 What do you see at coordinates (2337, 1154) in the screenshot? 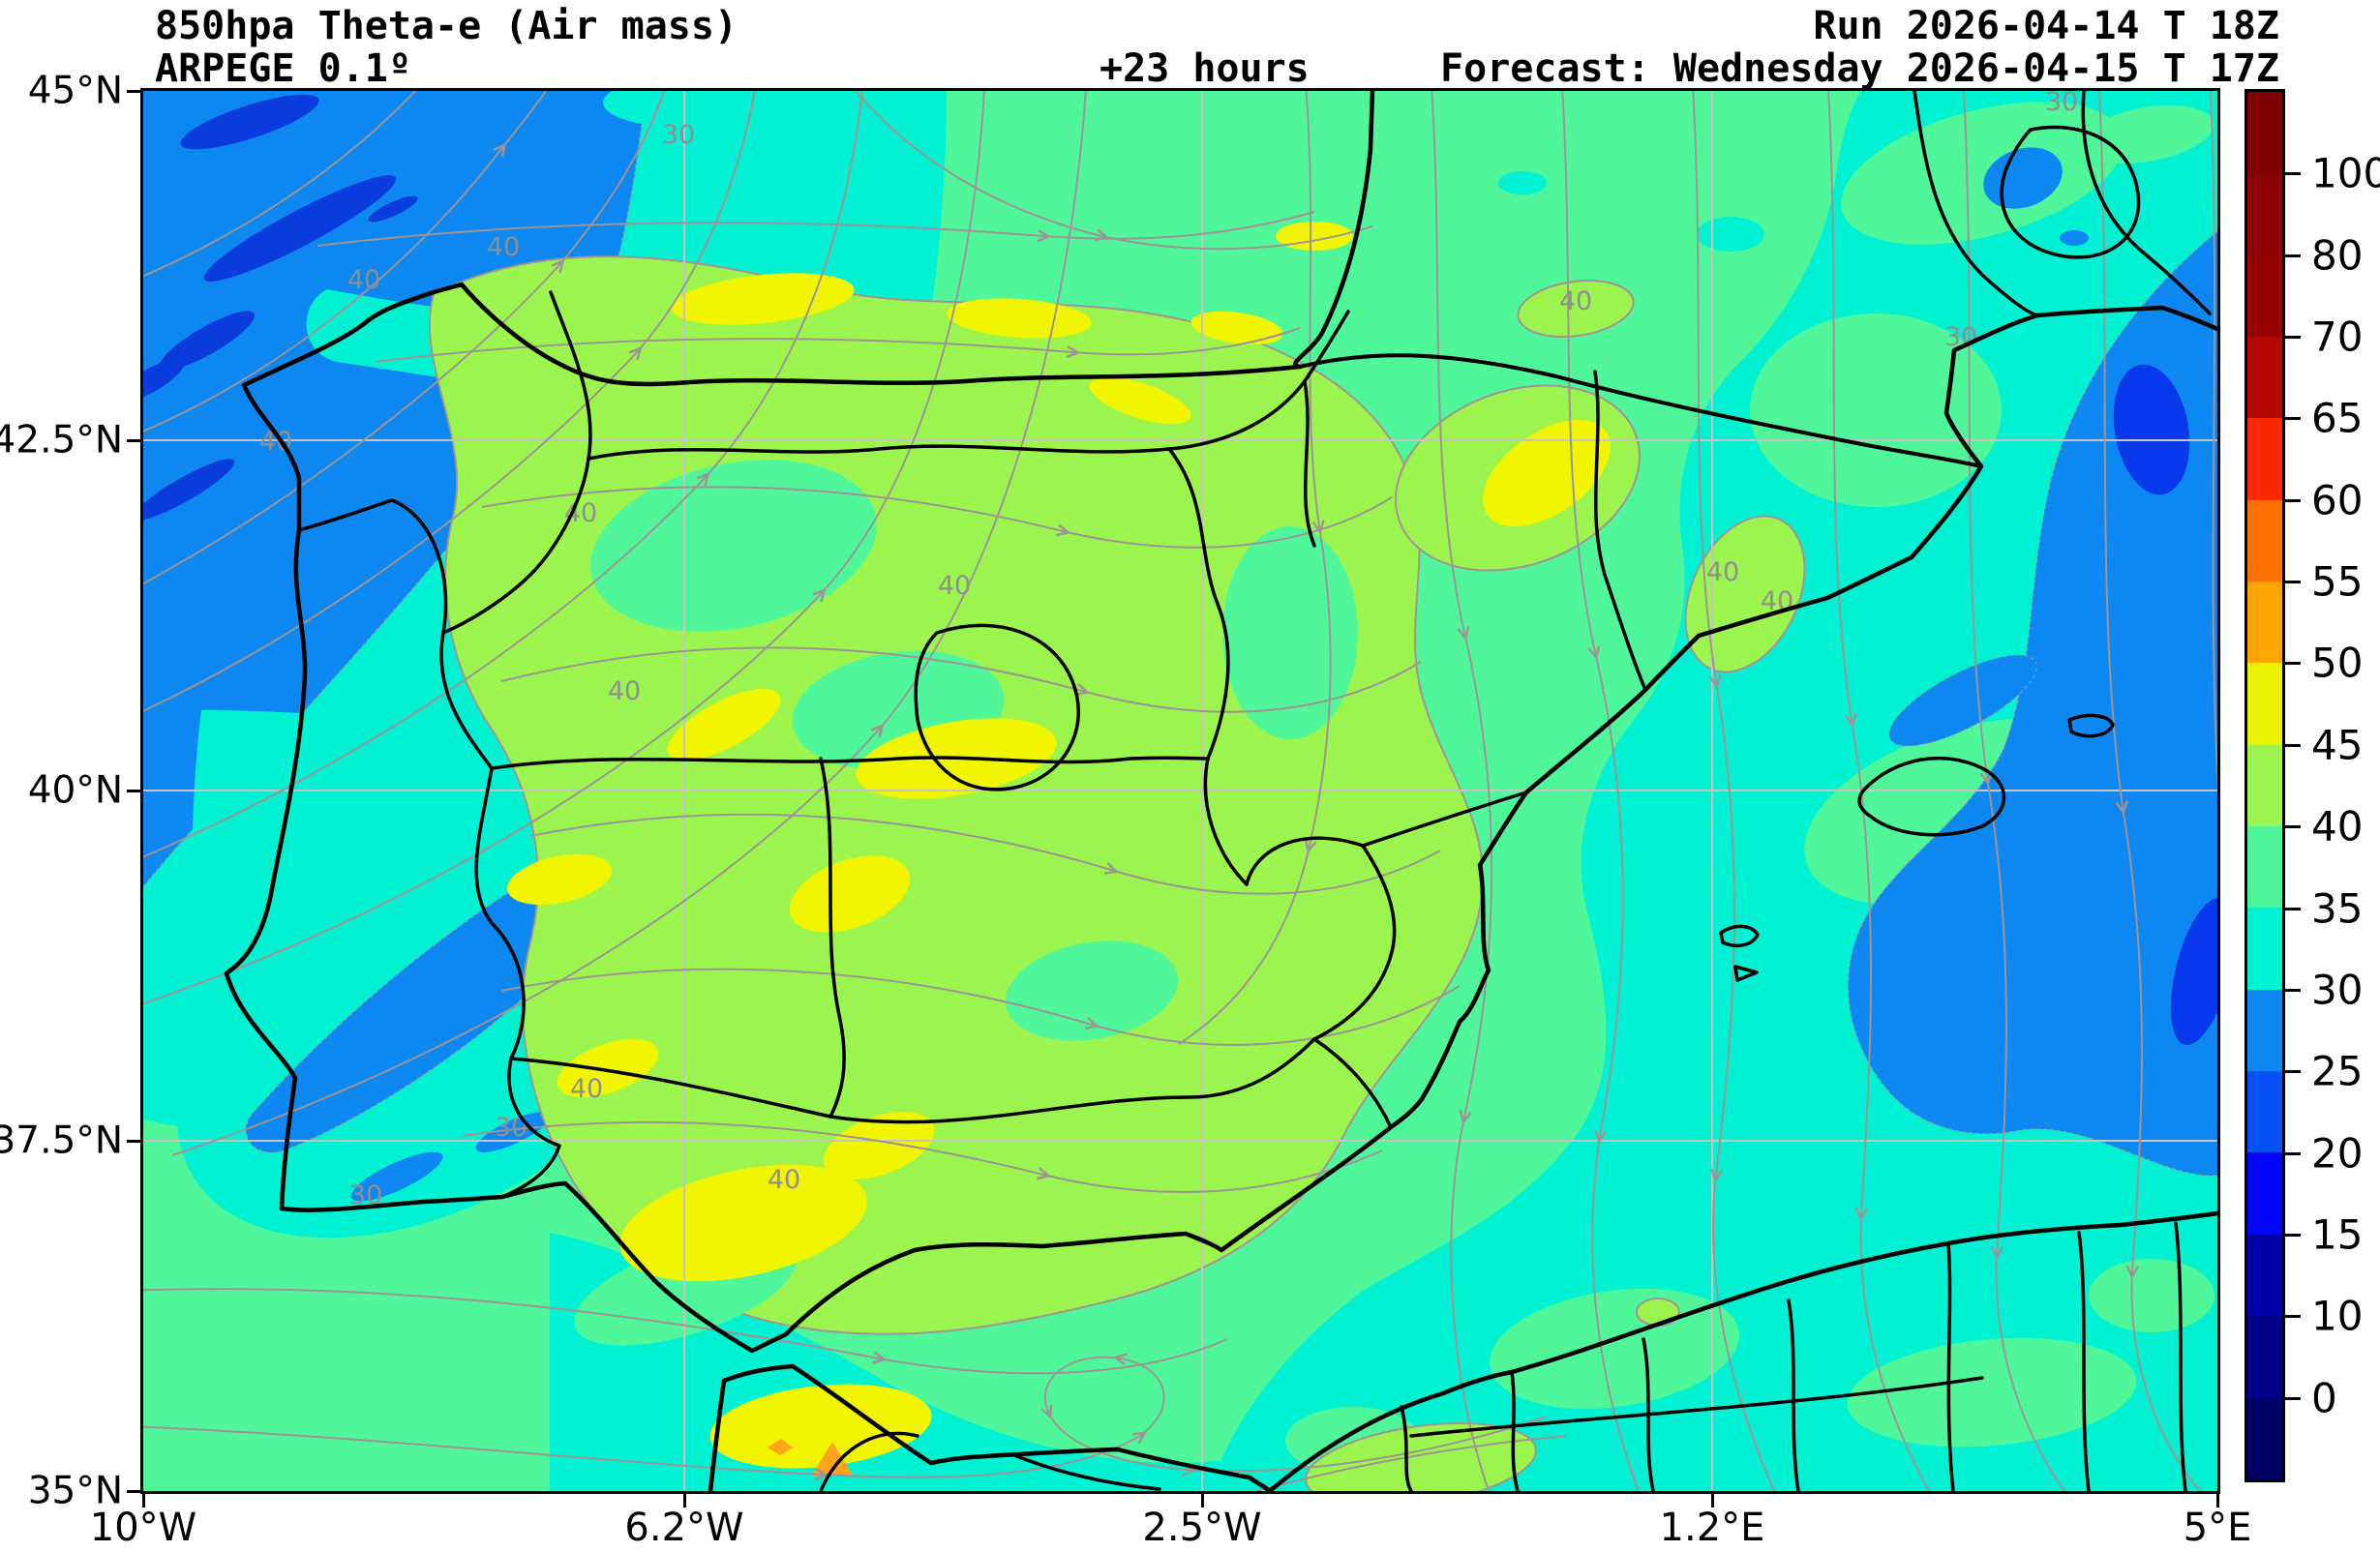
I see `colorbar-tick-label: 20` at bounding box center [2337, 1154].